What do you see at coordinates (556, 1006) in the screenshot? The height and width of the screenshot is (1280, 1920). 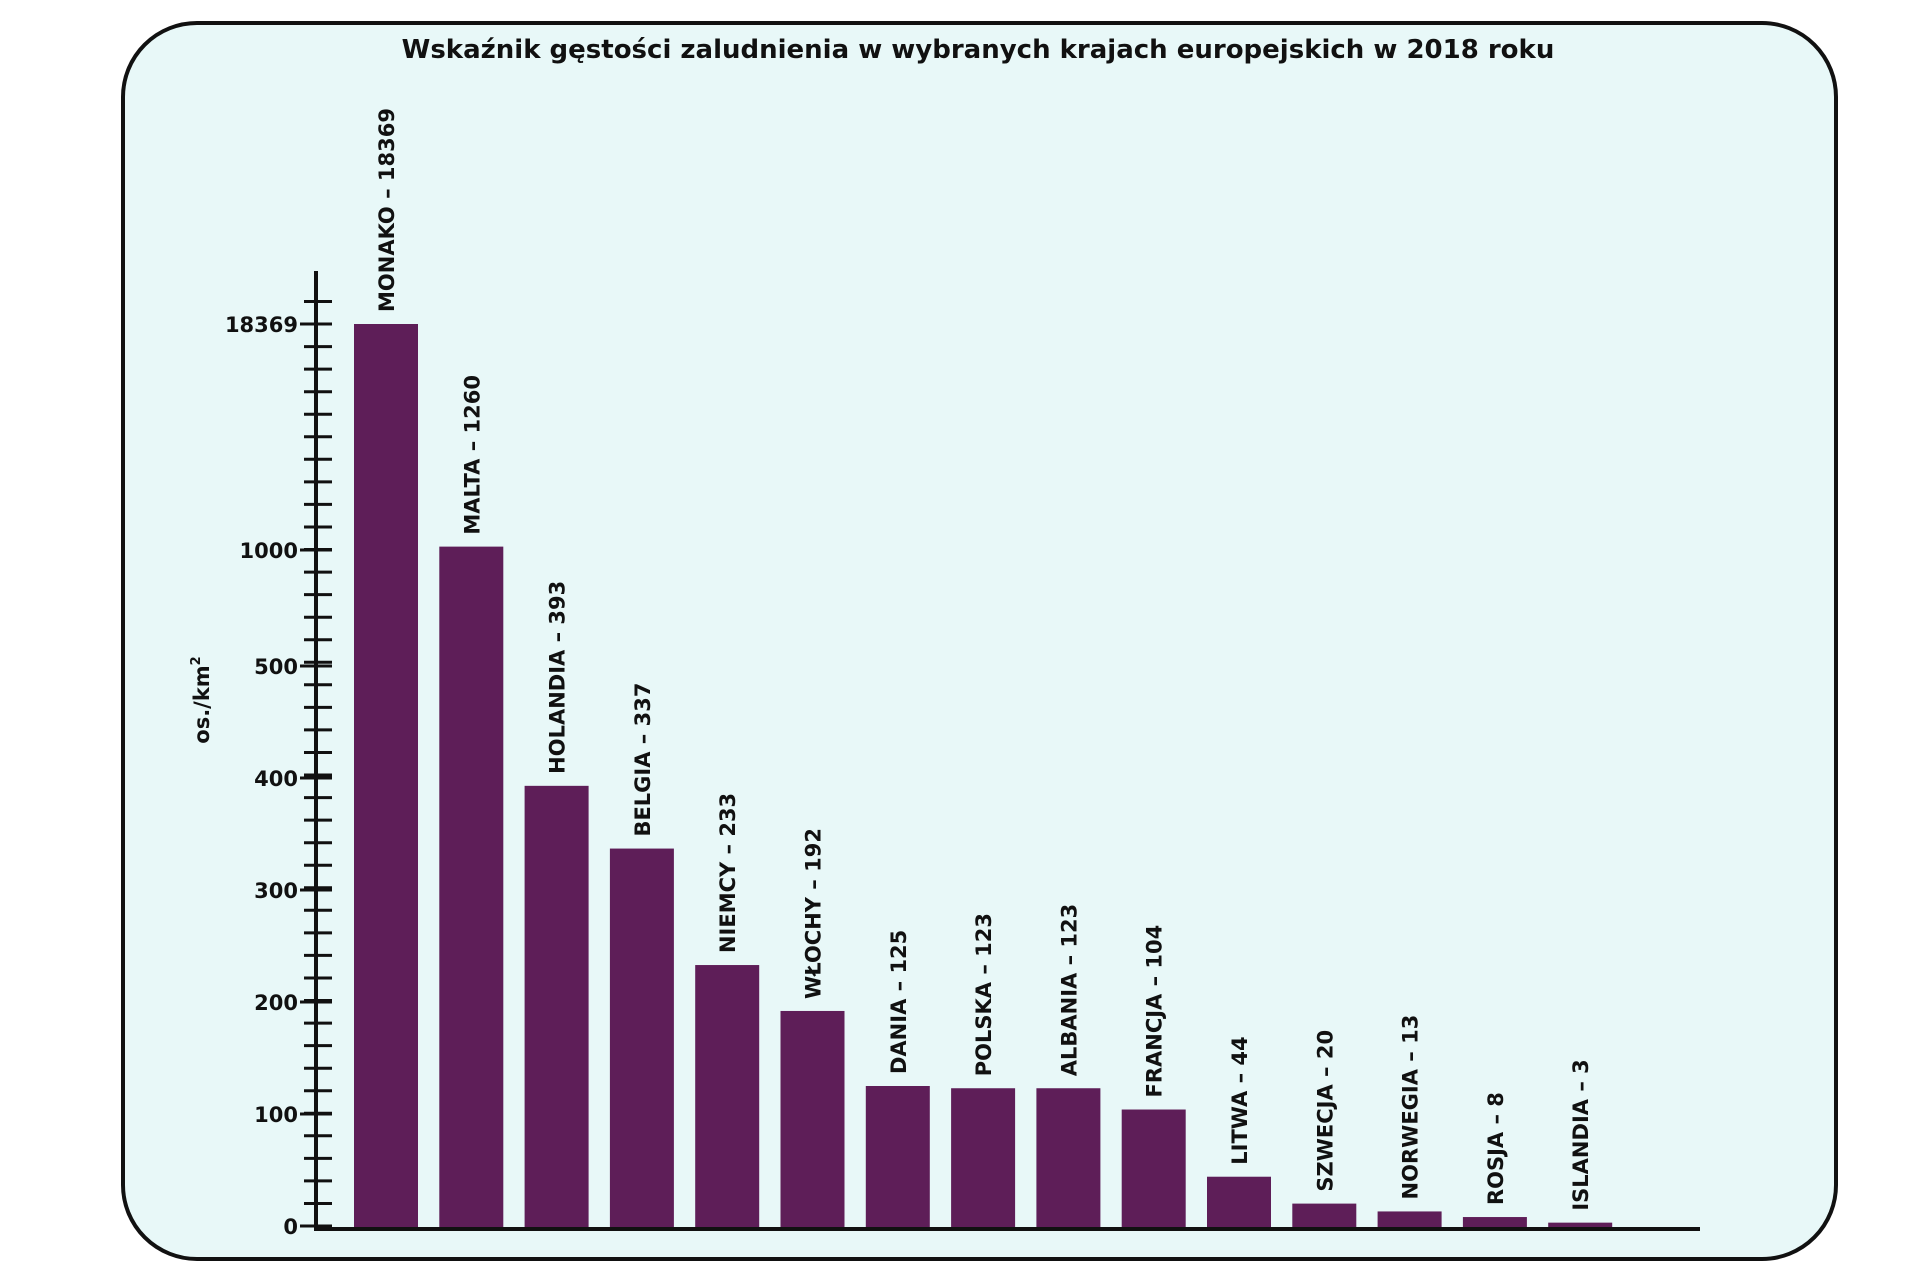 I see `bar-holandia` at bounding box center [556, 1006].